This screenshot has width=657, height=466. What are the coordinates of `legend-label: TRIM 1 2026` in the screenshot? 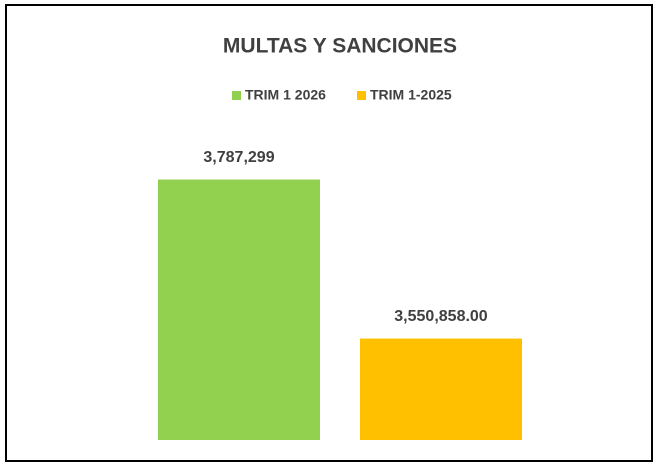 It's located at (285, 95).